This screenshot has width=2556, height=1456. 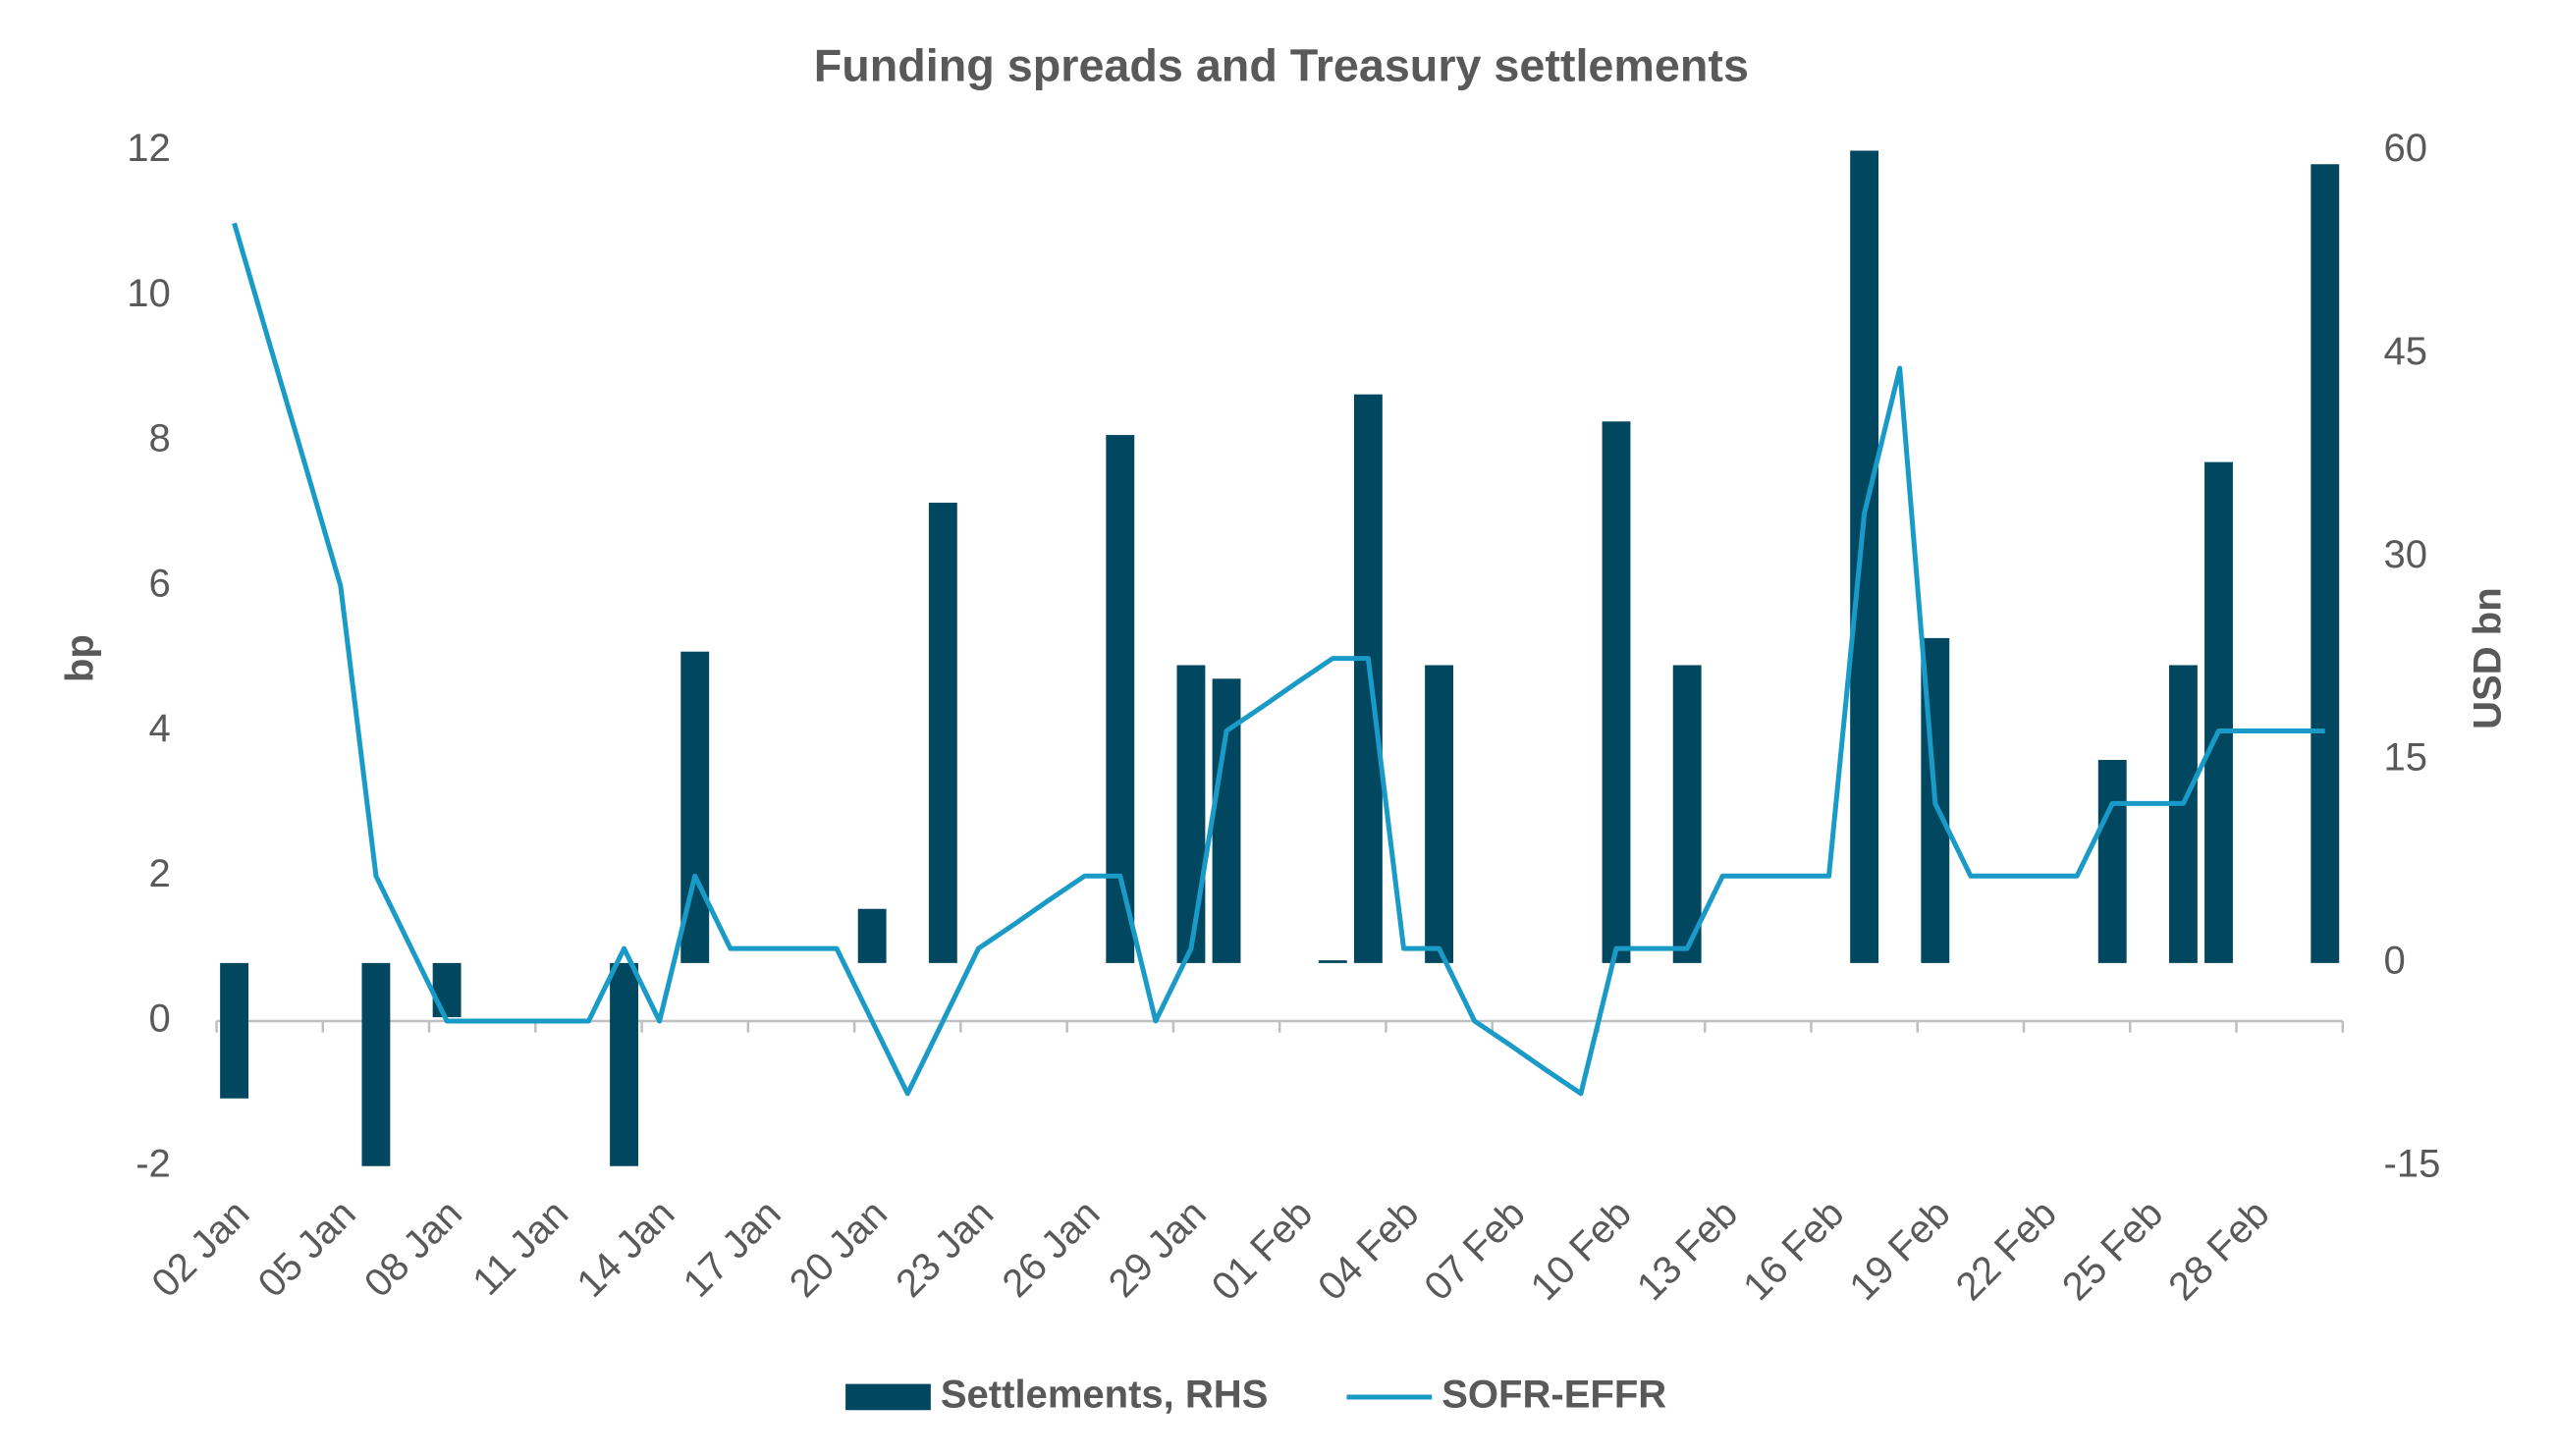 I want to click on y-tick-label: 2, so click(x=160, y=873).